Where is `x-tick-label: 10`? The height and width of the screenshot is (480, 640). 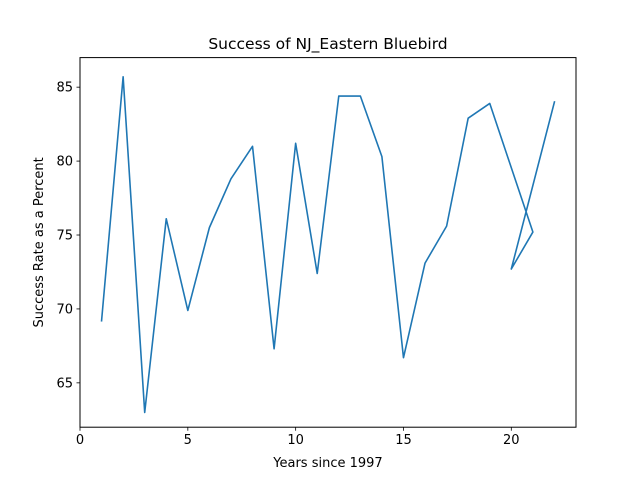 x-tick-label: 10 is located at coordinates (295, 440).